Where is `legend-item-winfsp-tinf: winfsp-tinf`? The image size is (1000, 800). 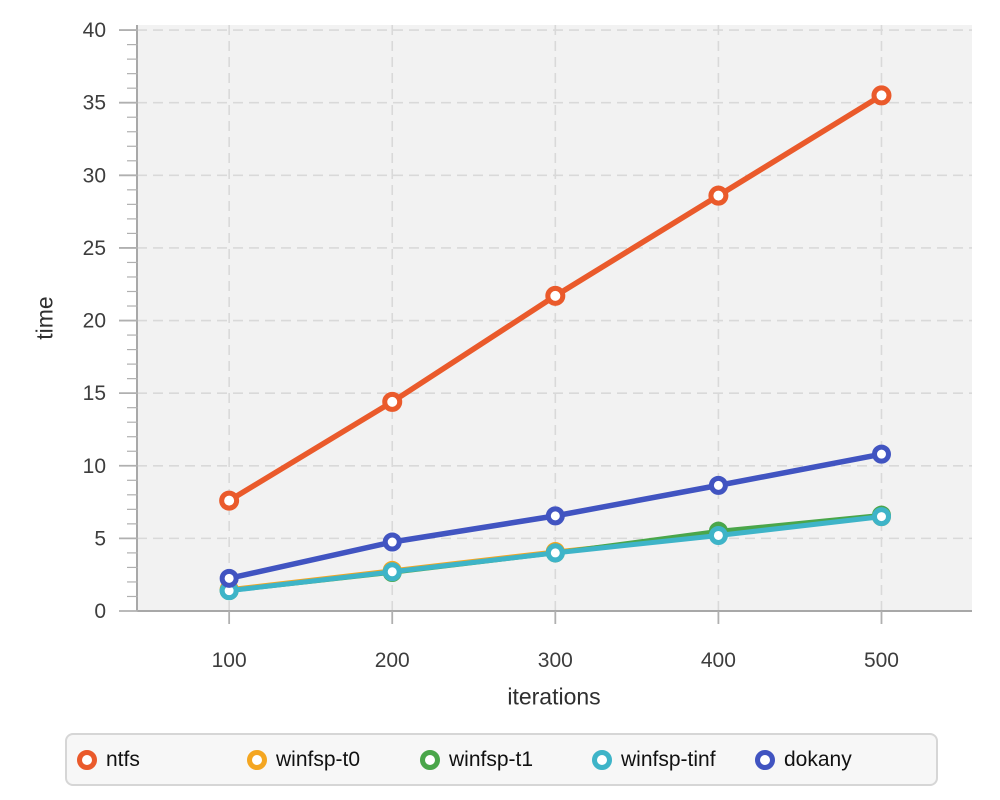
legend-item-winfsp-tinf: winfsp-tinf is located at coordinates (654, 760).